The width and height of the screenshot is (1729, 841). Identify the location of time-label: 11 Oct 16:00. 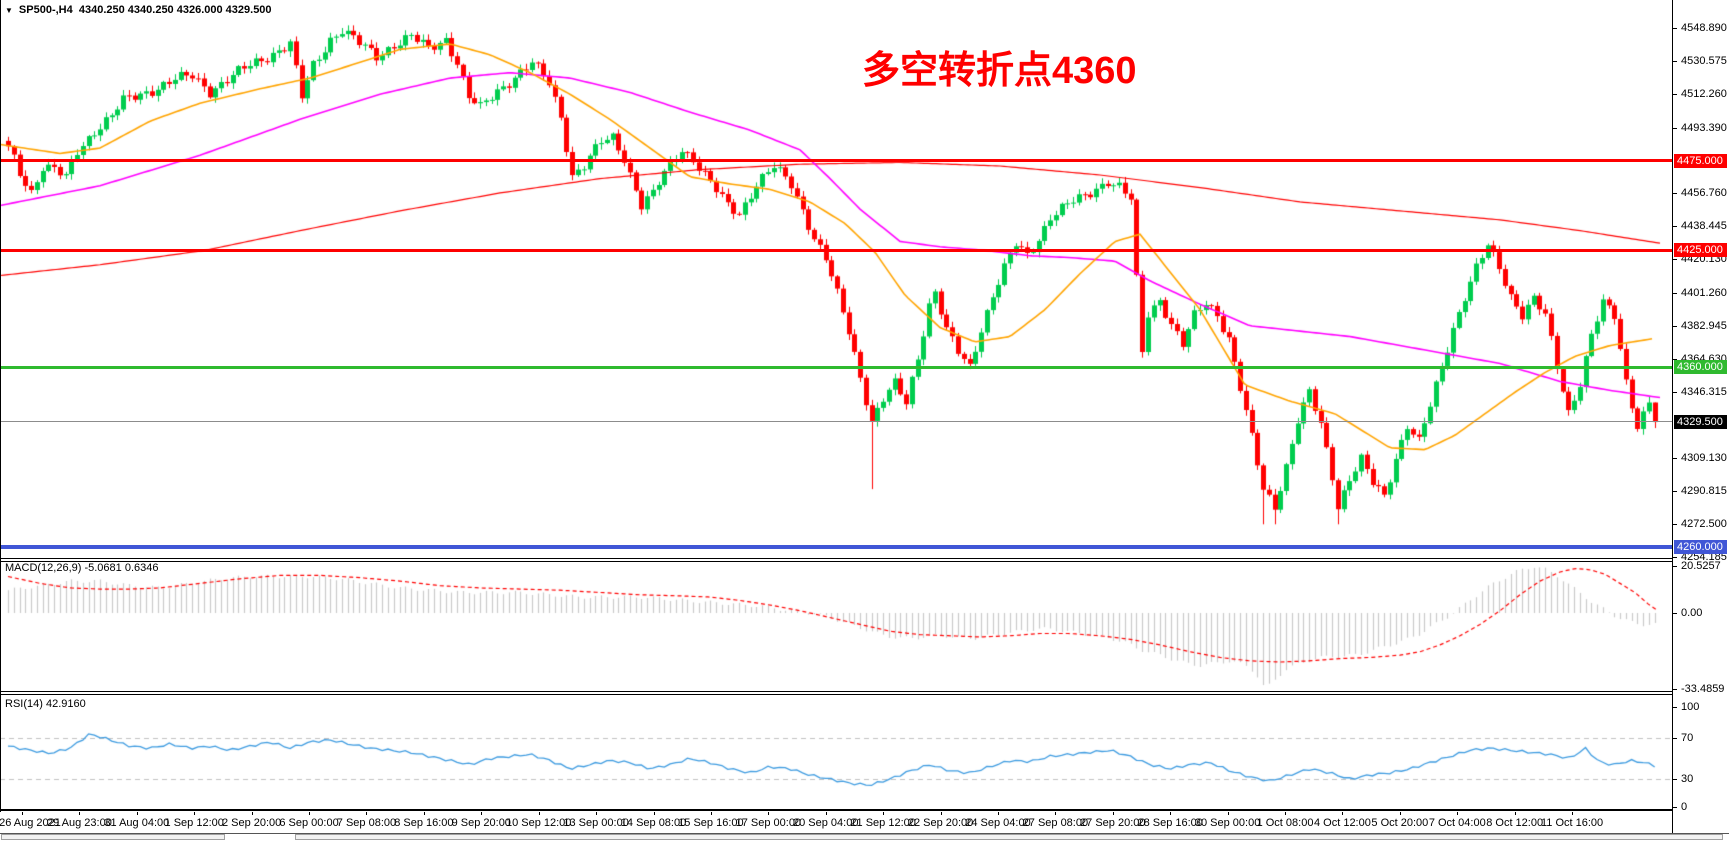
(1572, 823).